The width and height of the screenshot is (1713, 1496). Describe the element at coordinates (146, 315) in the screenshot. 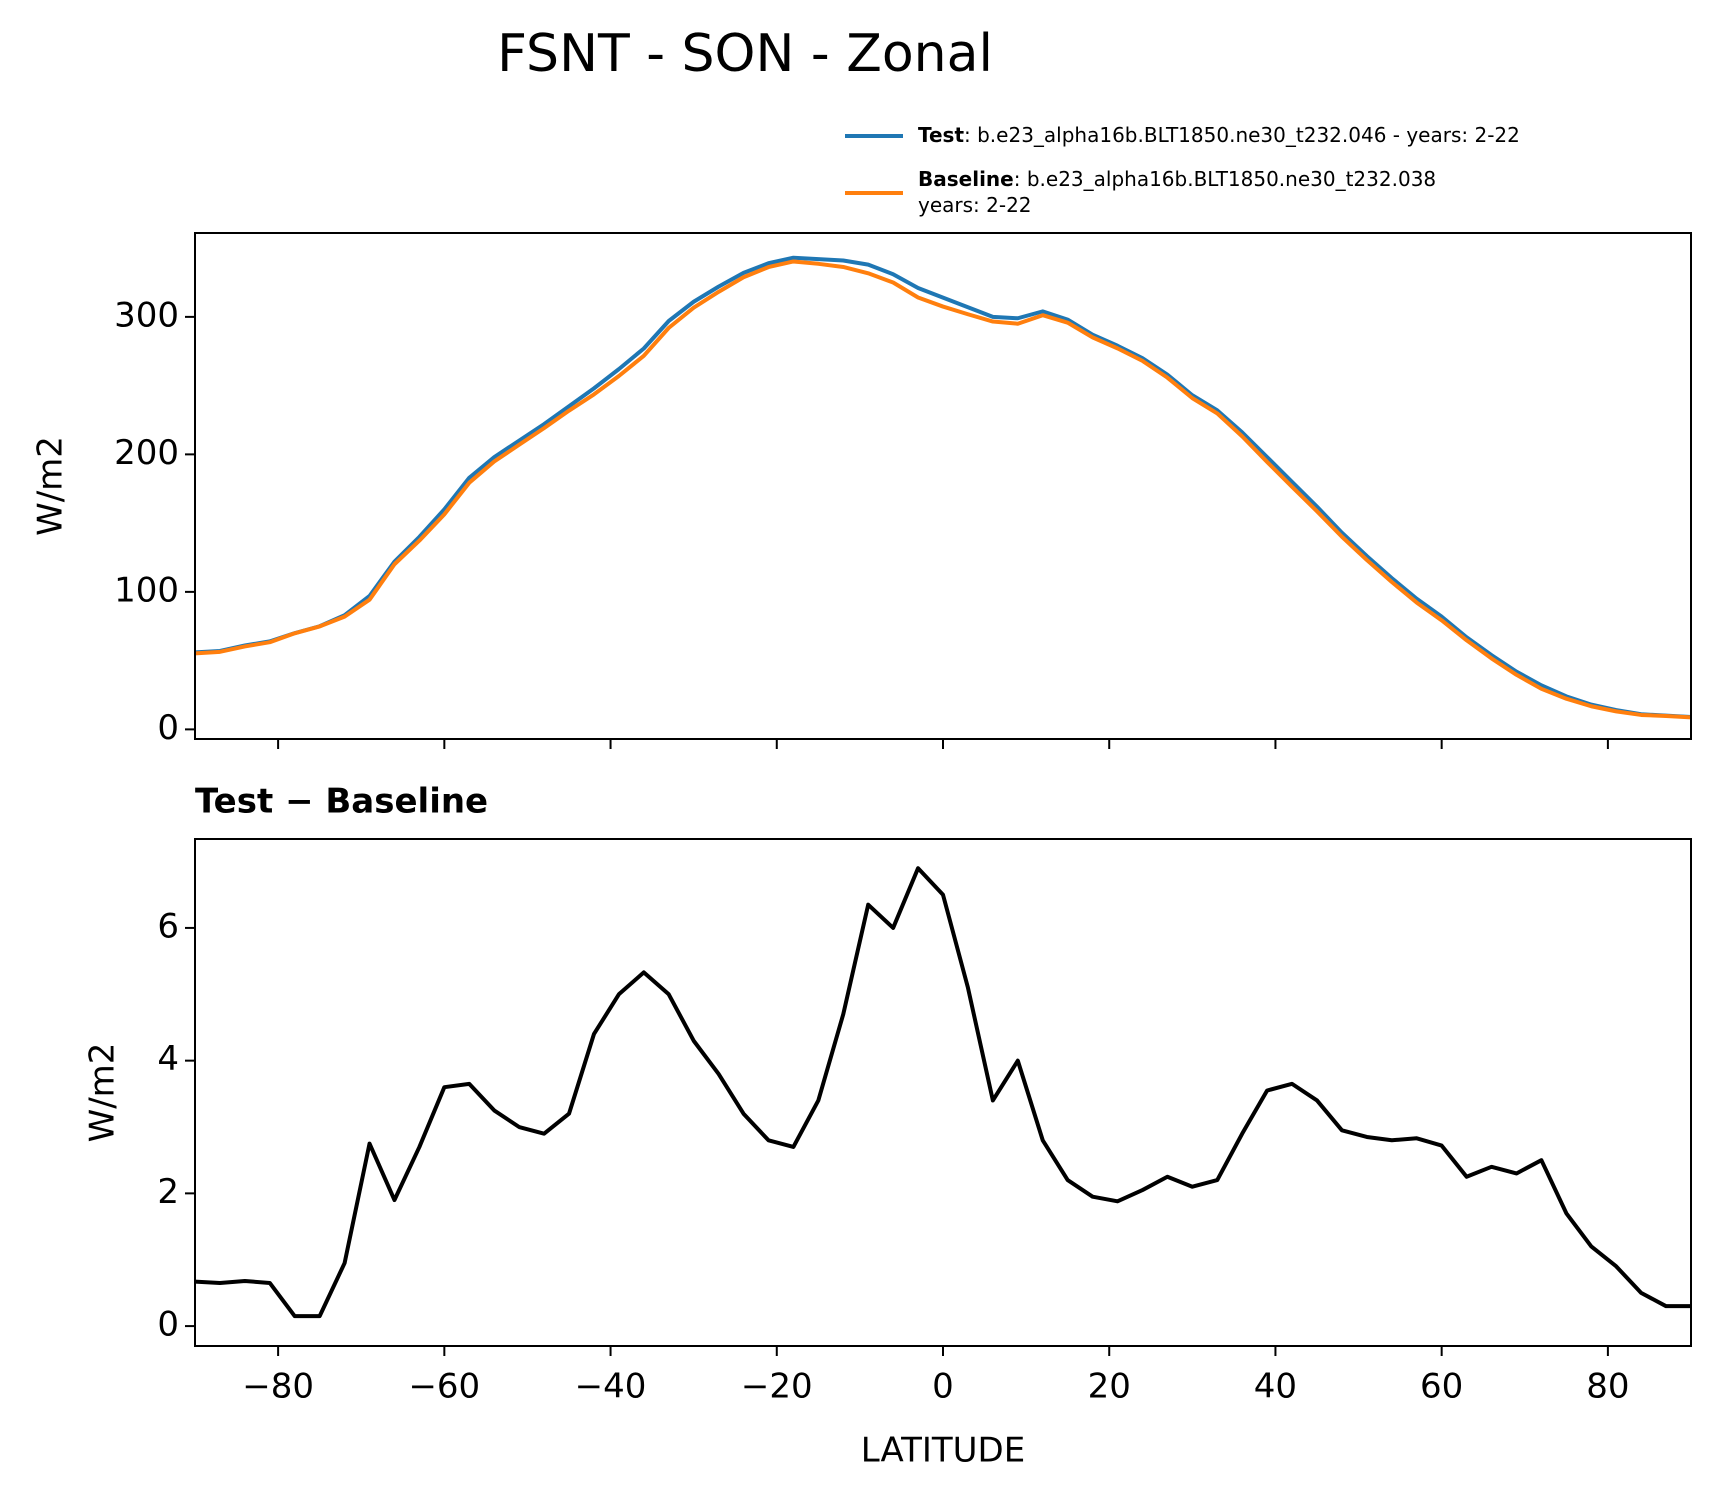

I see `y-tick-label: 300` at that location.